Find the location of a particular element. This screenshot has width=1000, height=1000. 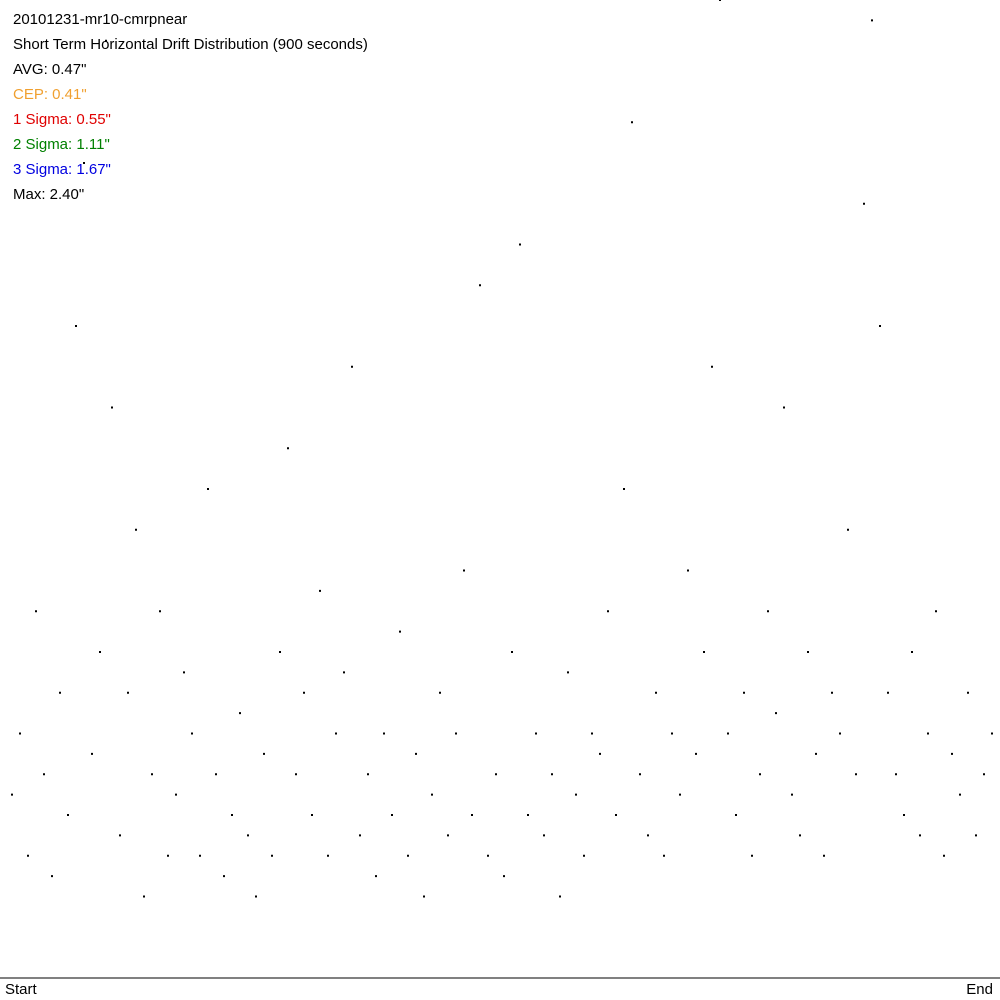

x-start-label: Start is located at coordinates (21, 989).